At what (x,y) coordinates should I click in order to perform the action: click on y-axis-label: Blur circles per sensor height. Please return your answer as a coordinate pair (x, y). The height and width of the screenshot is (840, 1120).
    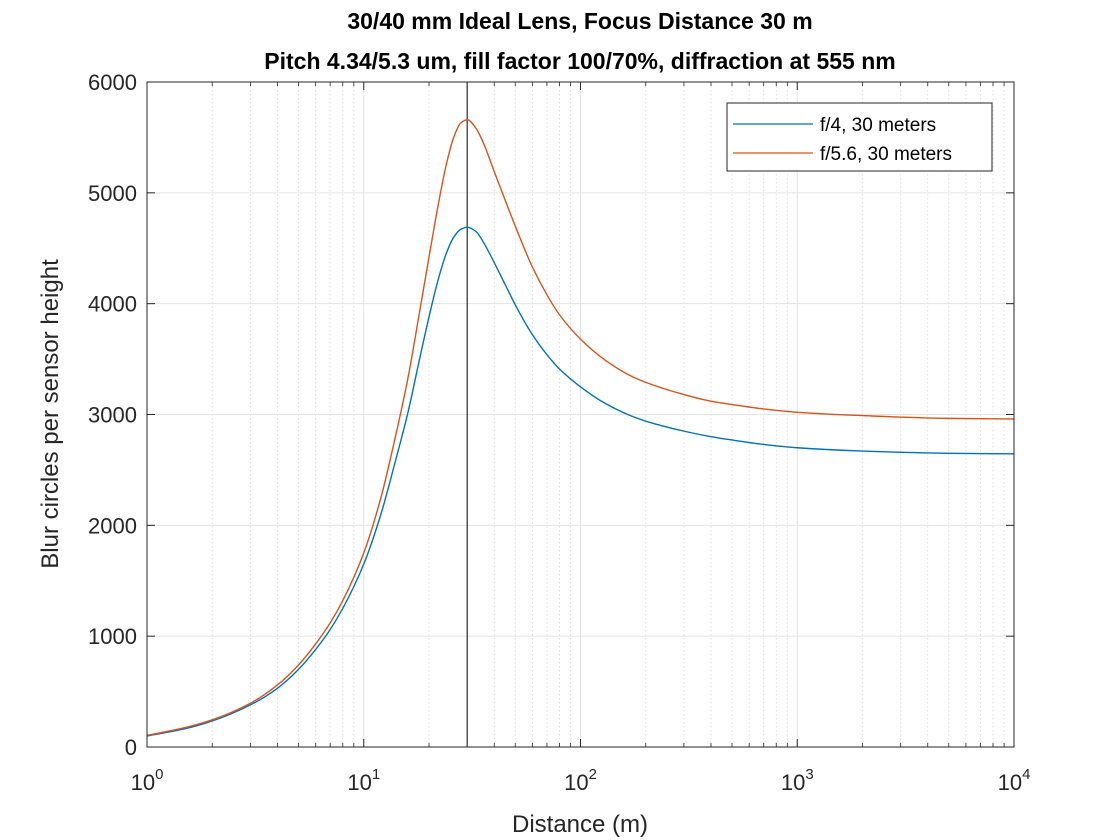
    Looking at the image, I should click on (50, 414).